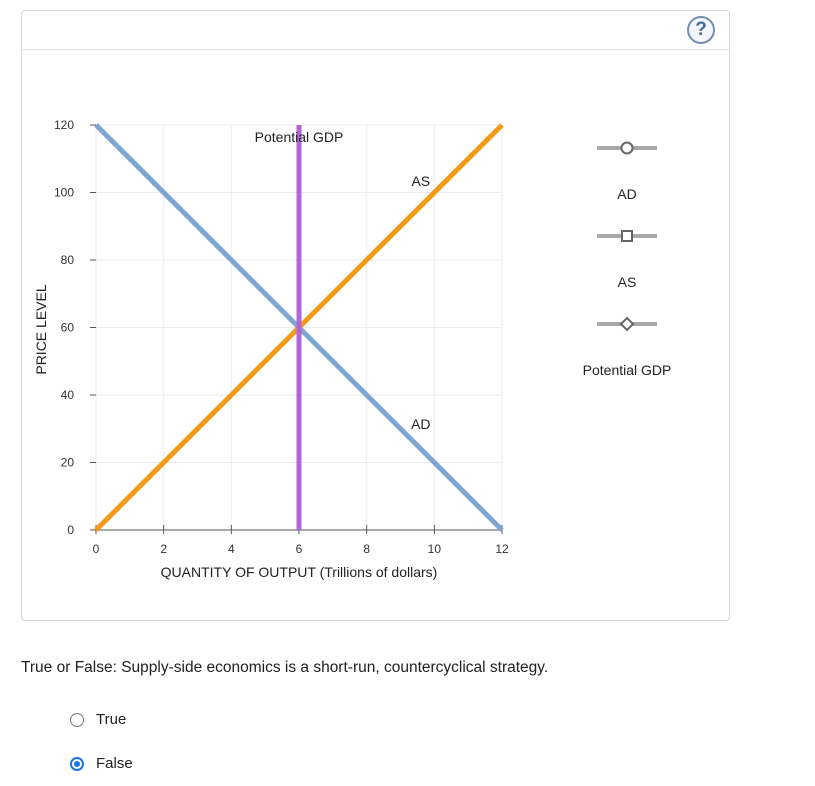  Describe the element at coordinates (77, 719) in the screenshot. I see `radio-true` at that location.